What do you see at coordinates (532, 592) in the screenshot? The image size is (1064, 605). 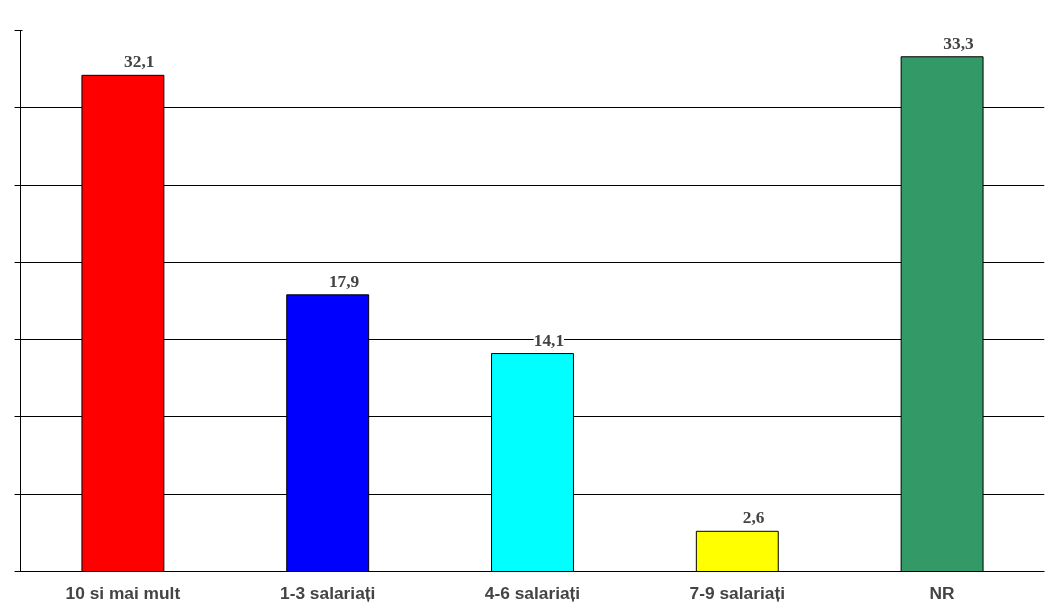 I see `x-tick-label: 4-6 salariați` at bounding box center [532, 592].